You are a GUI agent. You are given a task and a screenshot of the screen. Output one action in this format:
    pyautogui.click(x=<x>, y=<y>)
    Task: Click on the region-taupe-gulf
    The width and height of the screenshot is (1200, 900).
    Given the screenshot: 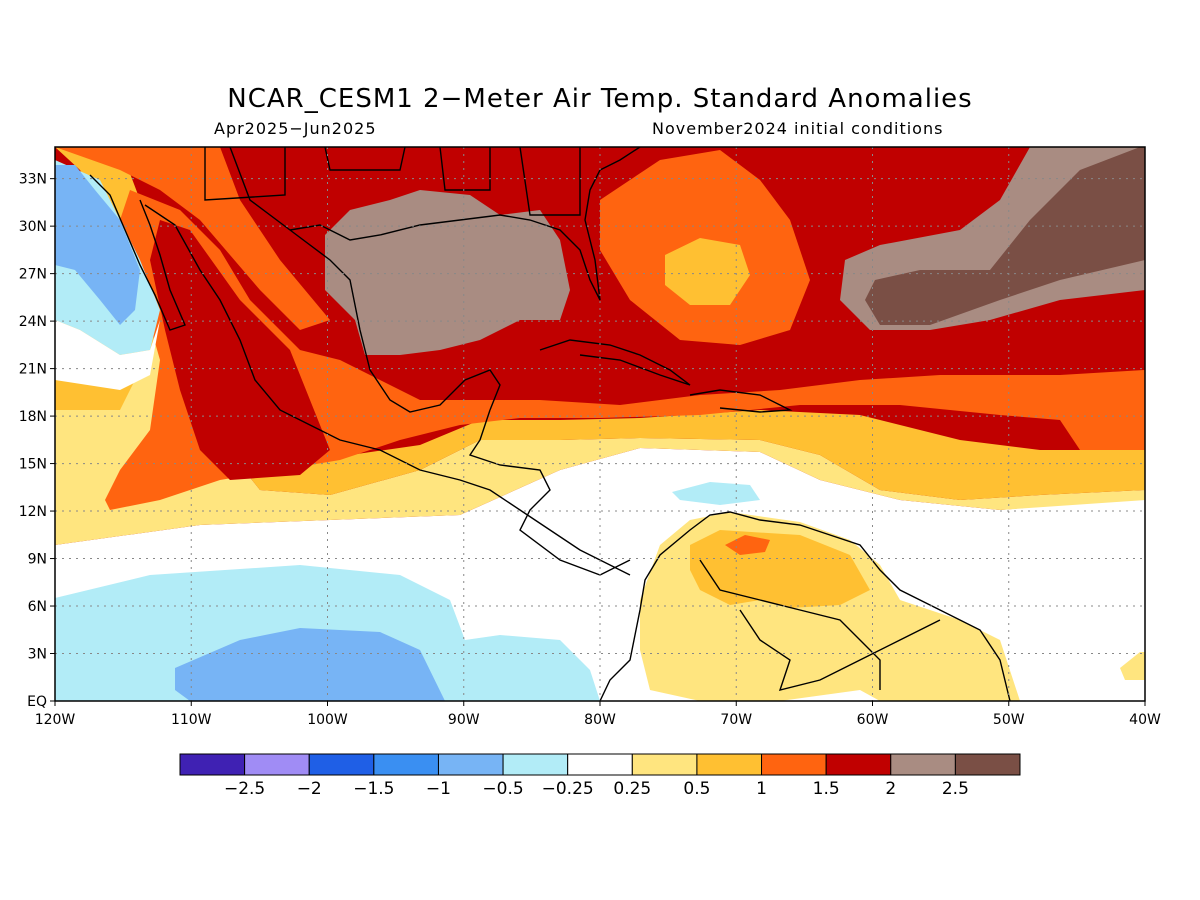 What is the action you would take?
    pyautogui.click(x=447, y=272)
    